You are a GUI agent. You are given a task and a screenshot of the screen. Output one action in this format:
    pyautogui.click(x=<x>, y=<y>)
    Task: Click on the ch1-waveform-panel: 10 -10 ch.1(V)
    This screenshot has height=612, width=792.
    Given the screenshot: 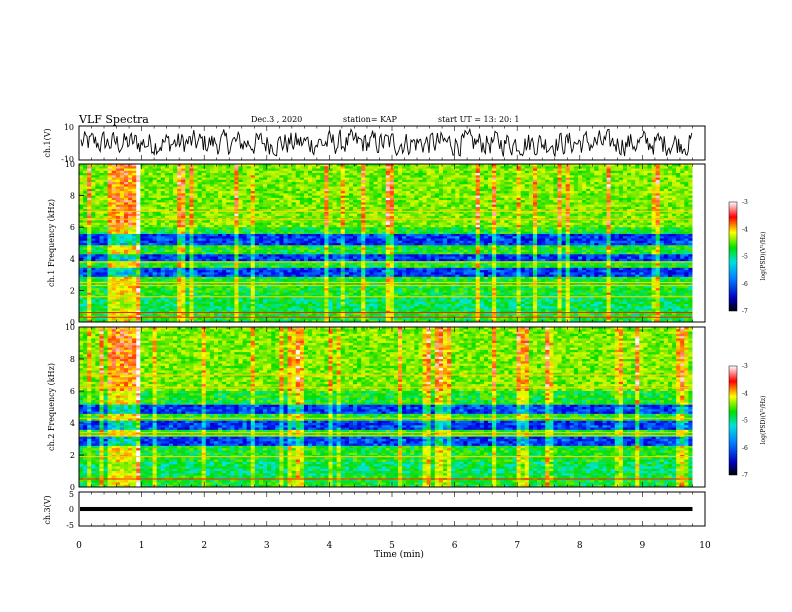 What is the action you would take?
    pyautogui.click(x=374, y=143)
    